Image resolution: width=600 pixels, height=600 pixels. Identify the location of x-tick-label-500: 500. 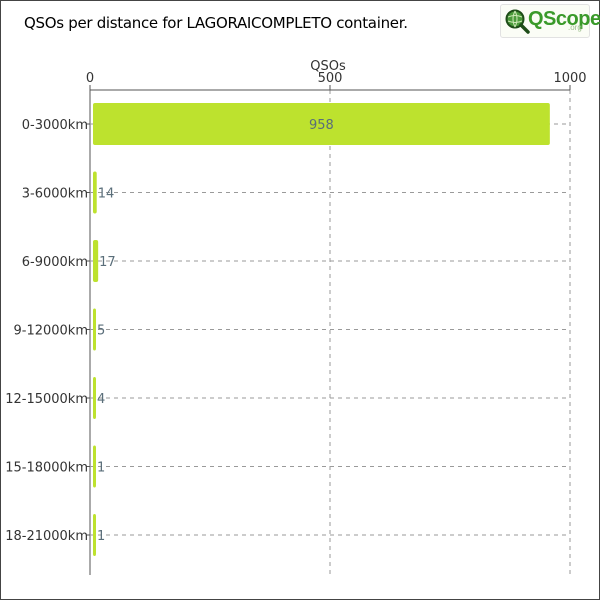
(330, 78).